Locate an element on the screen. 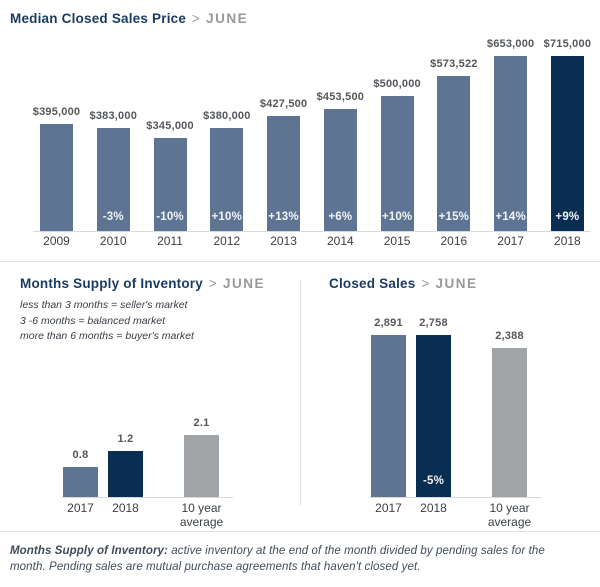  x-axis-slot: 2013 is located at coordinates (283, 241).